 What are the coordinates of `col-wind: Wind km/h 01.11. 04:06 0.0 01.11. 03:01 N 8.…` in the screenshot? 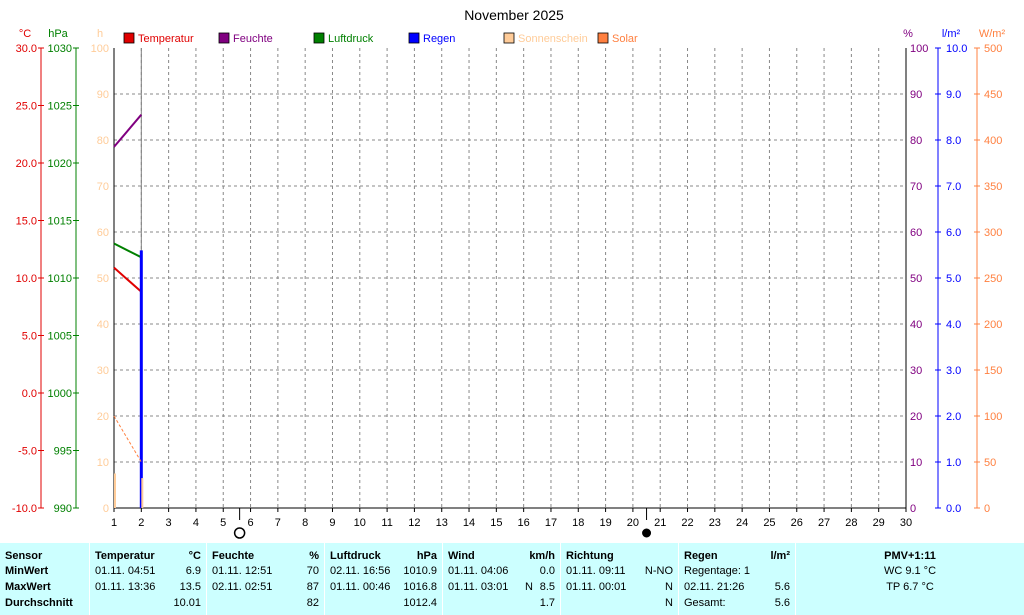 It's located at (501, 579).